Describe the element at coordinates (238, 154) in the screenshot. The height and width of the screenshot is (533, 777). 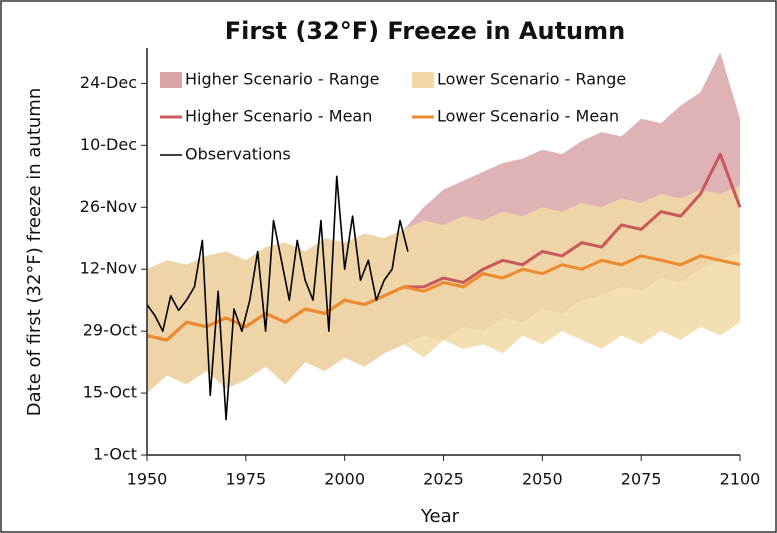
I see `legend-label: Observations` at that location.